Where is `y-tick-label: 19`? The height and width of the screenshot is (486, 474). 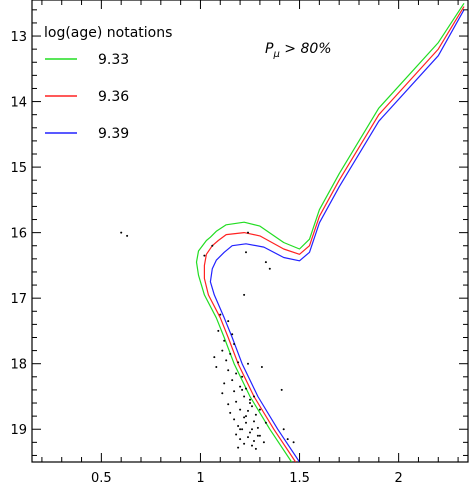 y-tick-label: 19 is located at coordinates (18, 430).